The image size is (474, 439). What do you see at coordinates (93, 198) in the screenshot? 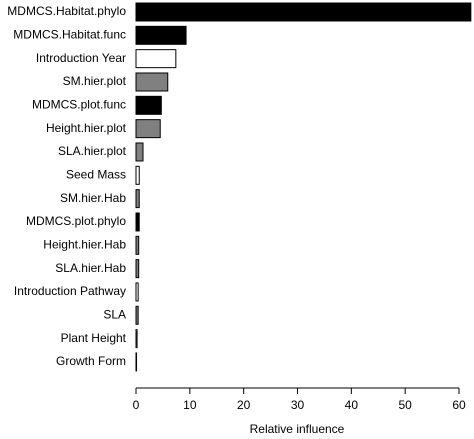
I see `y-tick-label: SM.hier.Hab` at bounding box center [93, 198].